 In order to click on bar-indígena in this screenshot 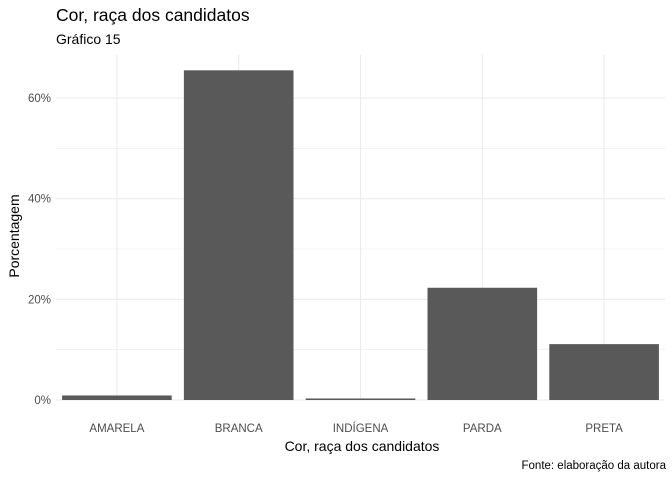, I will do `click(360, 399)`.